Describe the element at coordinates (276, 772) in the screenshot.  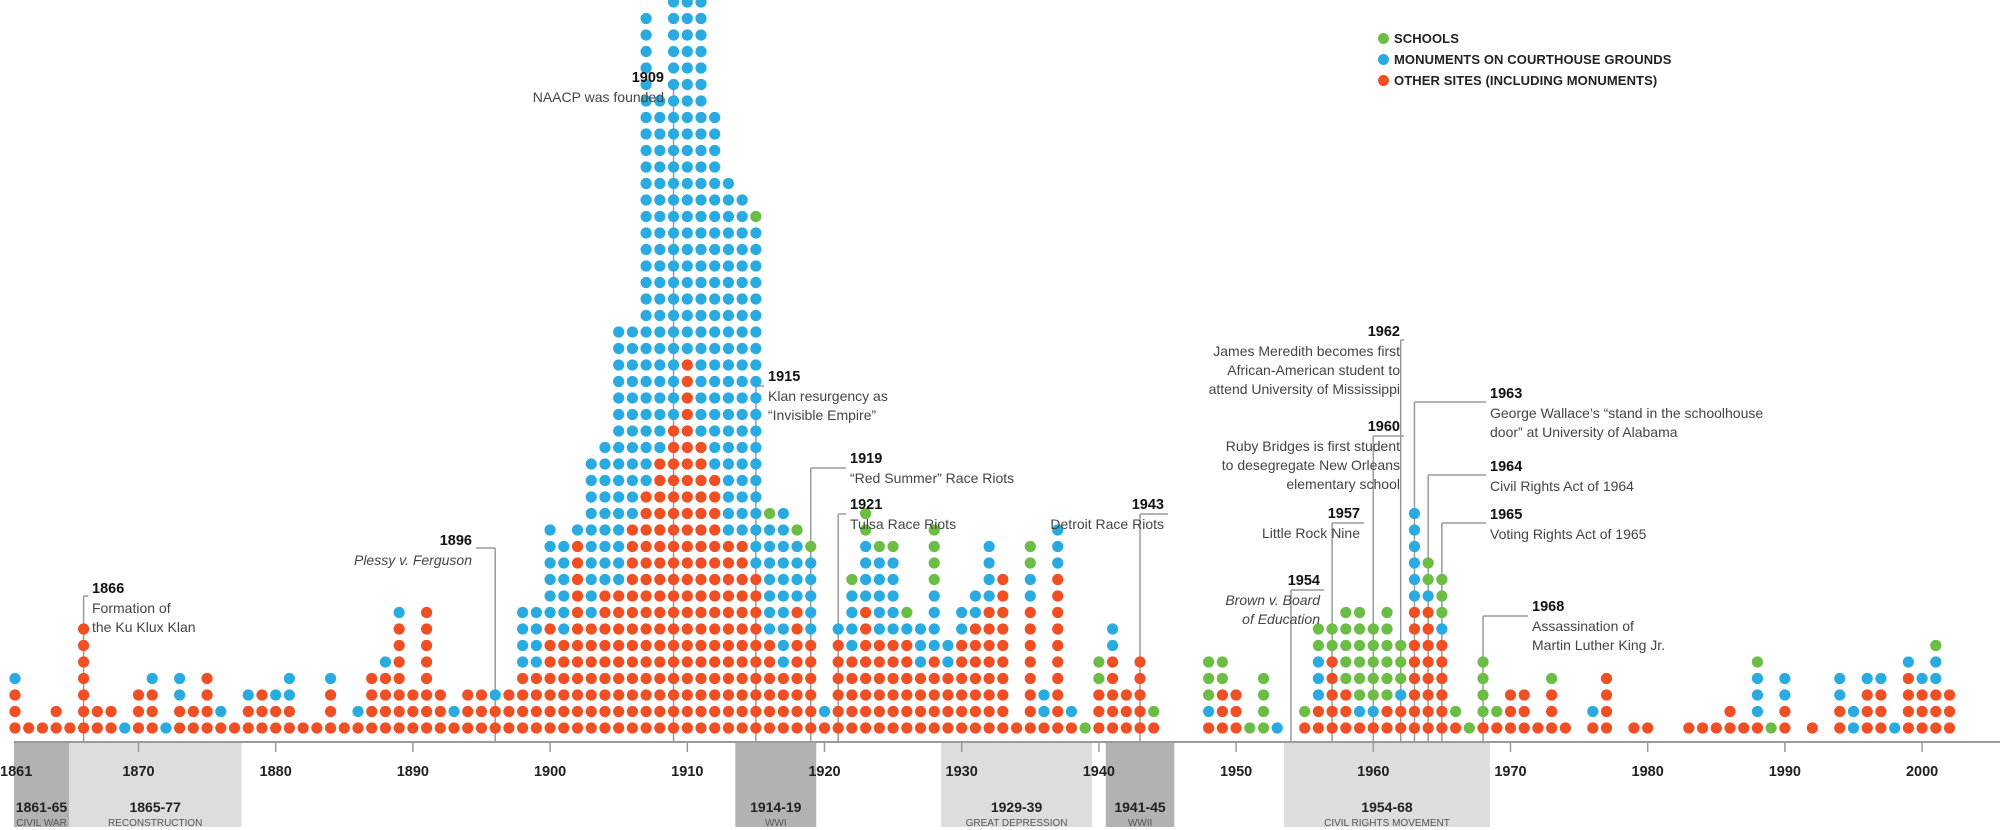
I see `tick-label: 1880` at that location.